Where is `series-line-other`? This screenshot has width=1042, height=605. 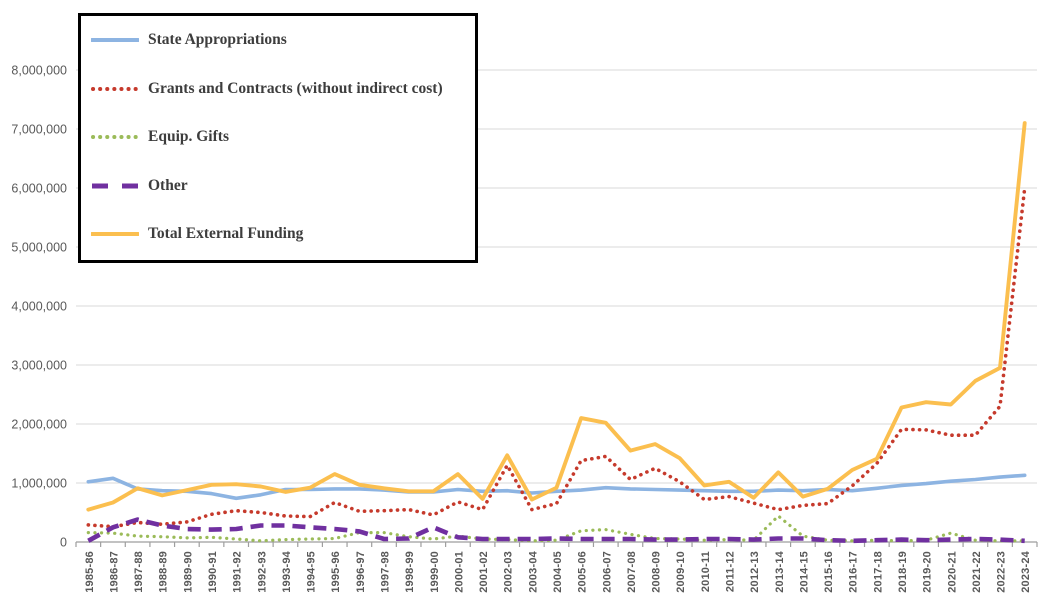
series-line-other is located at coordinates (556, 530).